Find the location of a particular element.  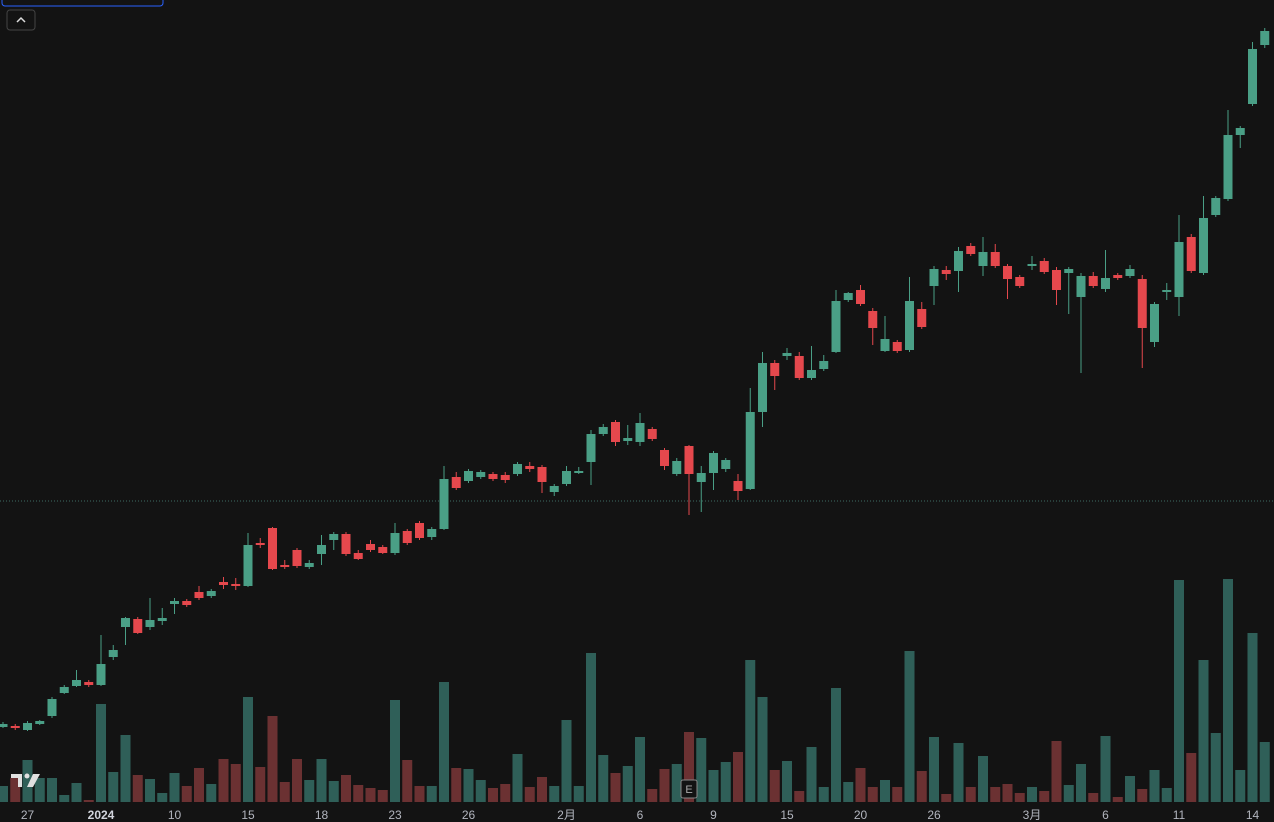

collapse-button is located at coordinates (21, 20).